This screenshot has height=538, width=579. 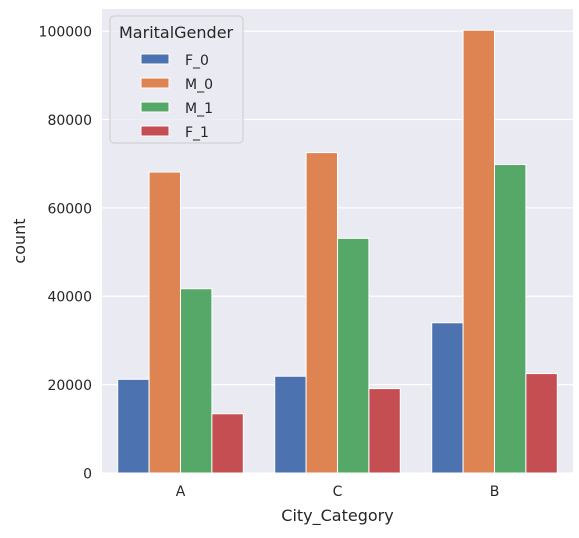 I want to click on legend: MaritalGender F_0 M_0 M_1 F_1, so click(x=176, y=79).